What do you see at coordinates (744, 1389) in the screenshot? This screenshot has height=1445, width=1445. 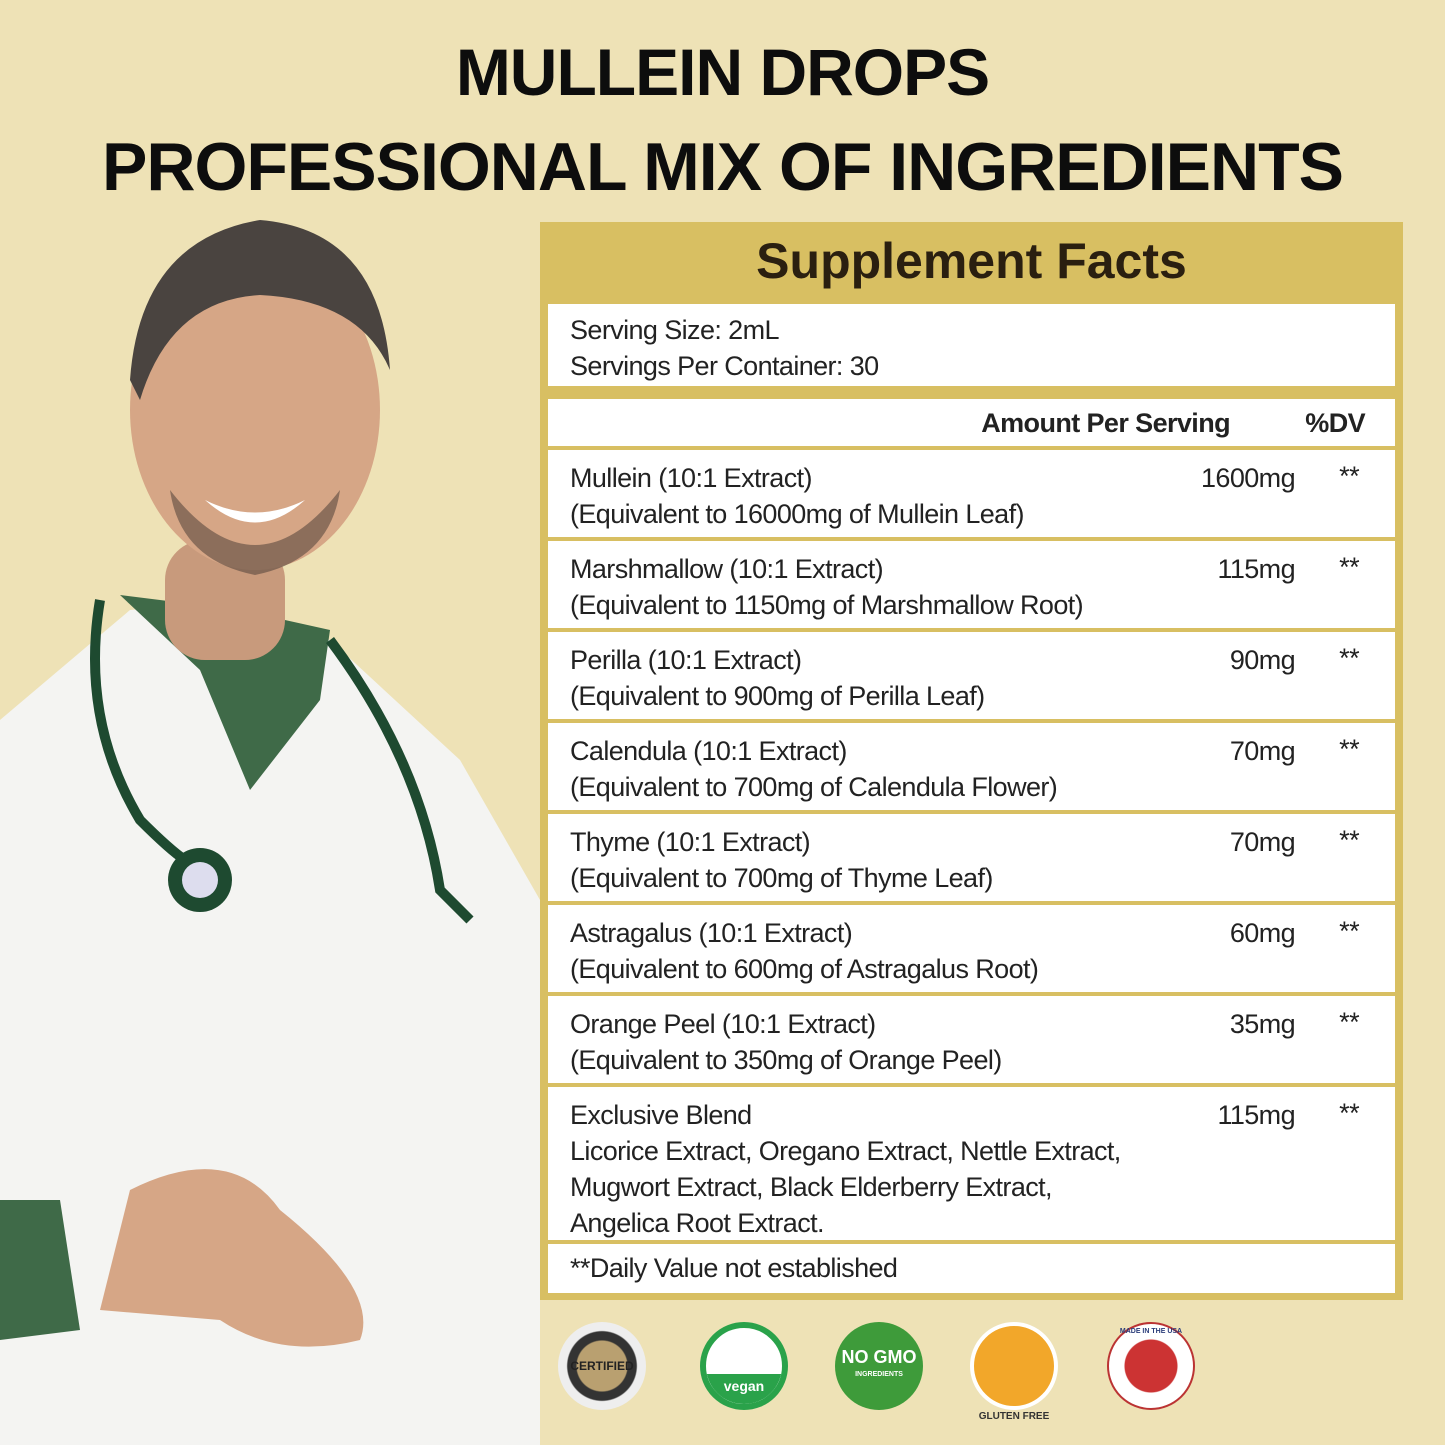 I see `badge-label: vegan` at bounding box center [744, 1389].